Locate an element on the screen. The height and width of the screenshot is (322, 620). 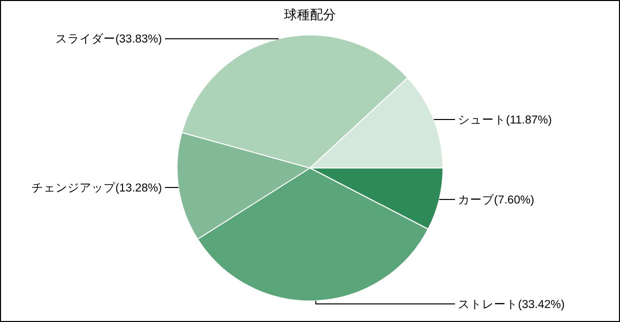
title: 球種配分 is located at coordinates (310, 14).